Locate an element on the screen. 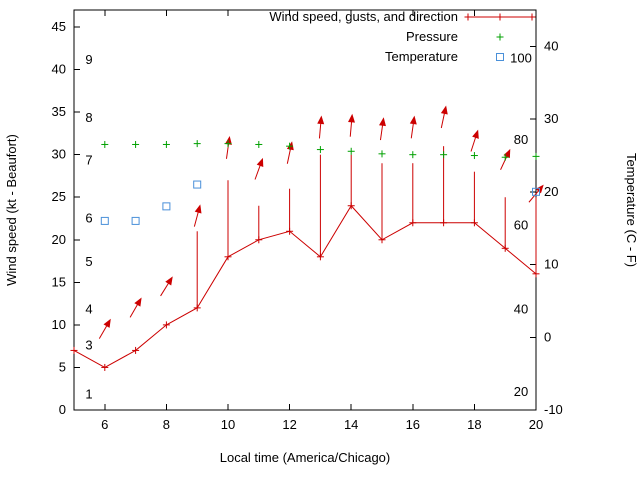 Image resolution: width=640 pixels, height=480 pixels. left-axis-title: Wind speed (kt - Beaufort) is located at coordinates (11, 210).